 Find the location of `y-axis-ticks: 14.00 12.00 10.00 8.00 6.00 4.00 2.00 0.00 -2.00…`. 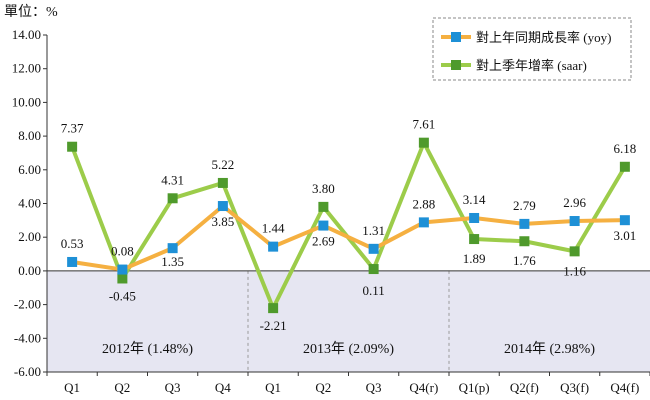

y-axis-ticks: 14.00 12.00 10.00 8.00 6.00 4.00 2.00 0.00 -2.00… is located at coordinates (29, 203).